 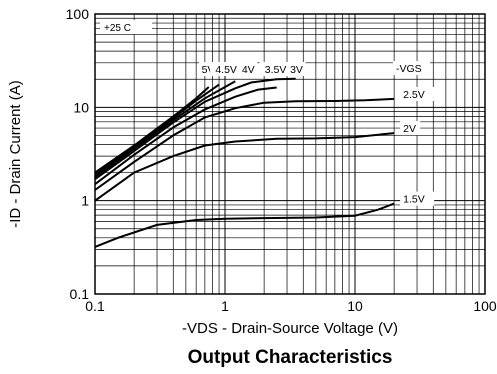 I want to click on series-label: 3V, so click(x=296, y=70).